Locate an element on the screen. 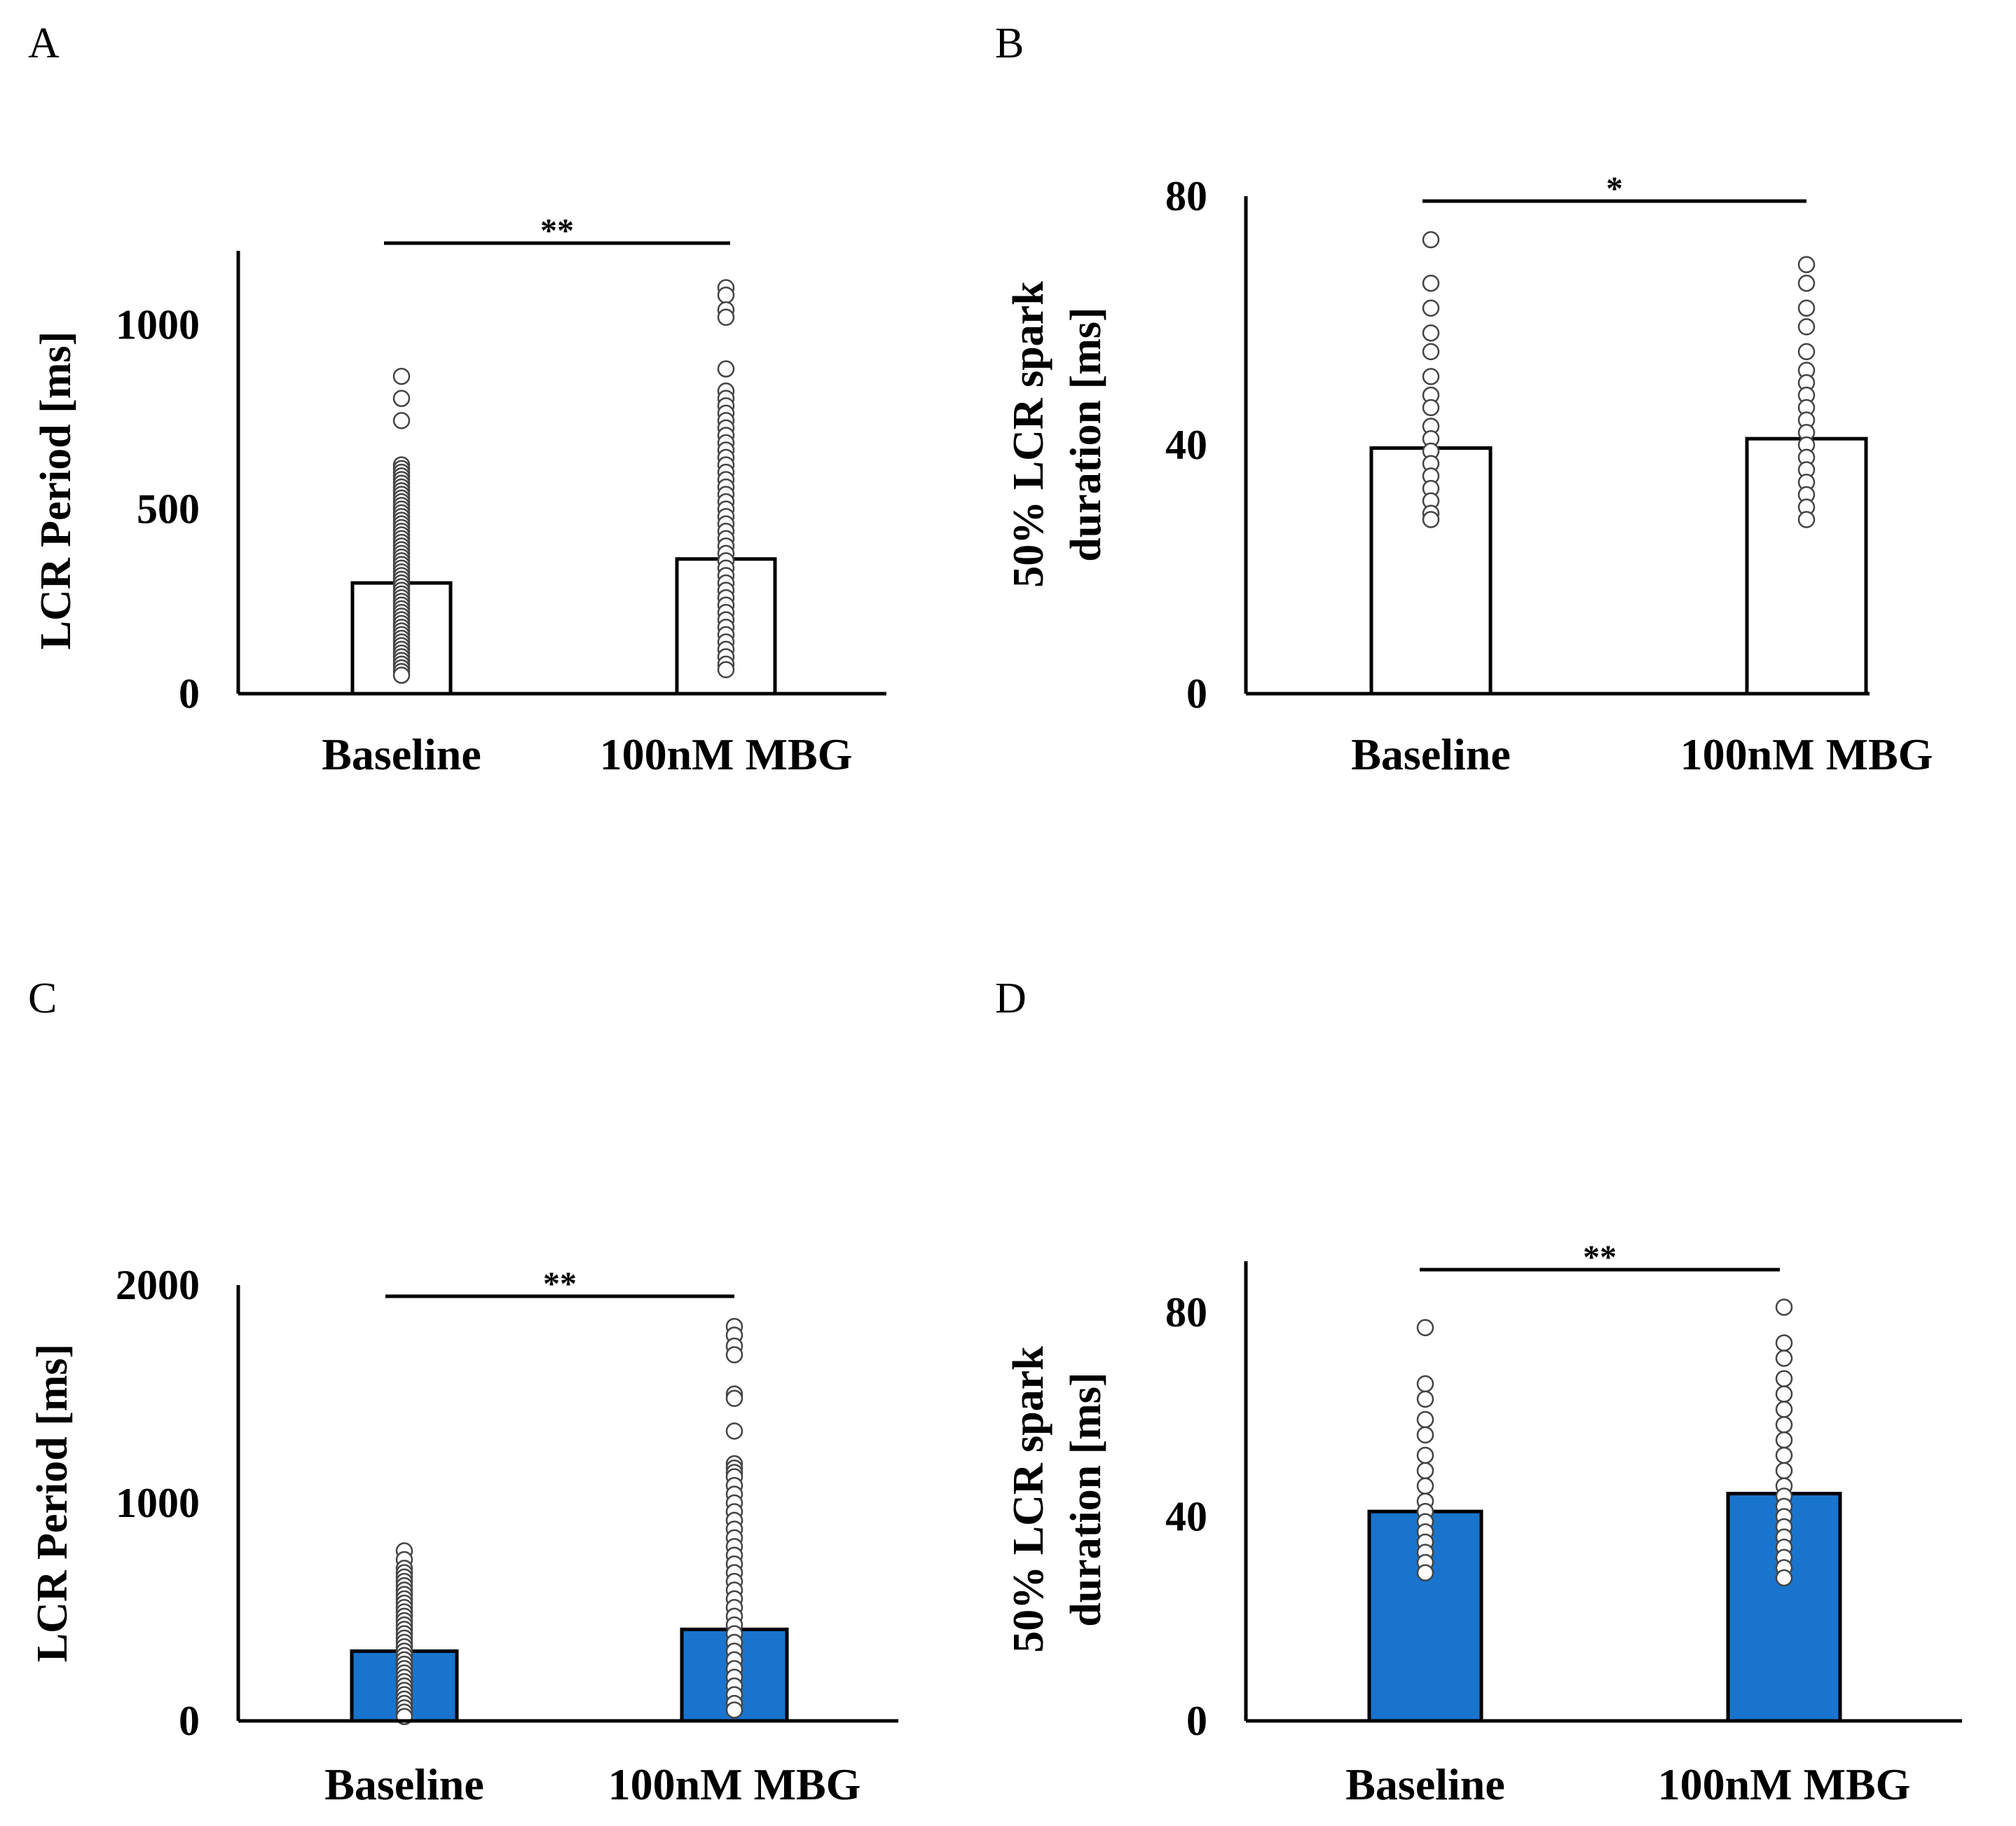 The height and width of the screenshot is (1826, 2016). y-tick-label: 2000 is located at coordinates (158, 1285).